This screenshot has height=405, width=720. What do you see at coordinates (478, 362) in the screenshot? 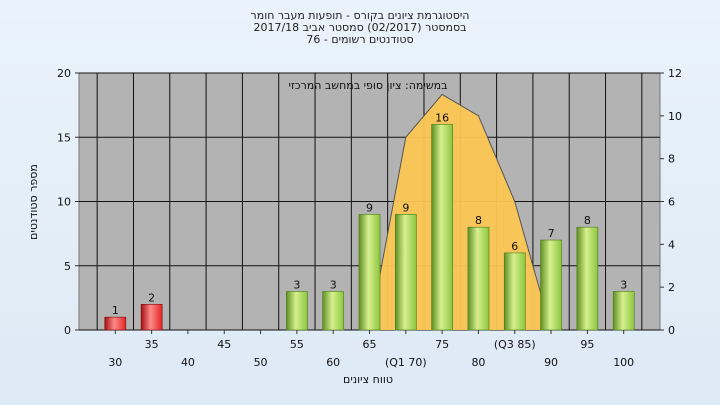
I see `x-tick-label: 80` at bounding box center [478, 362].